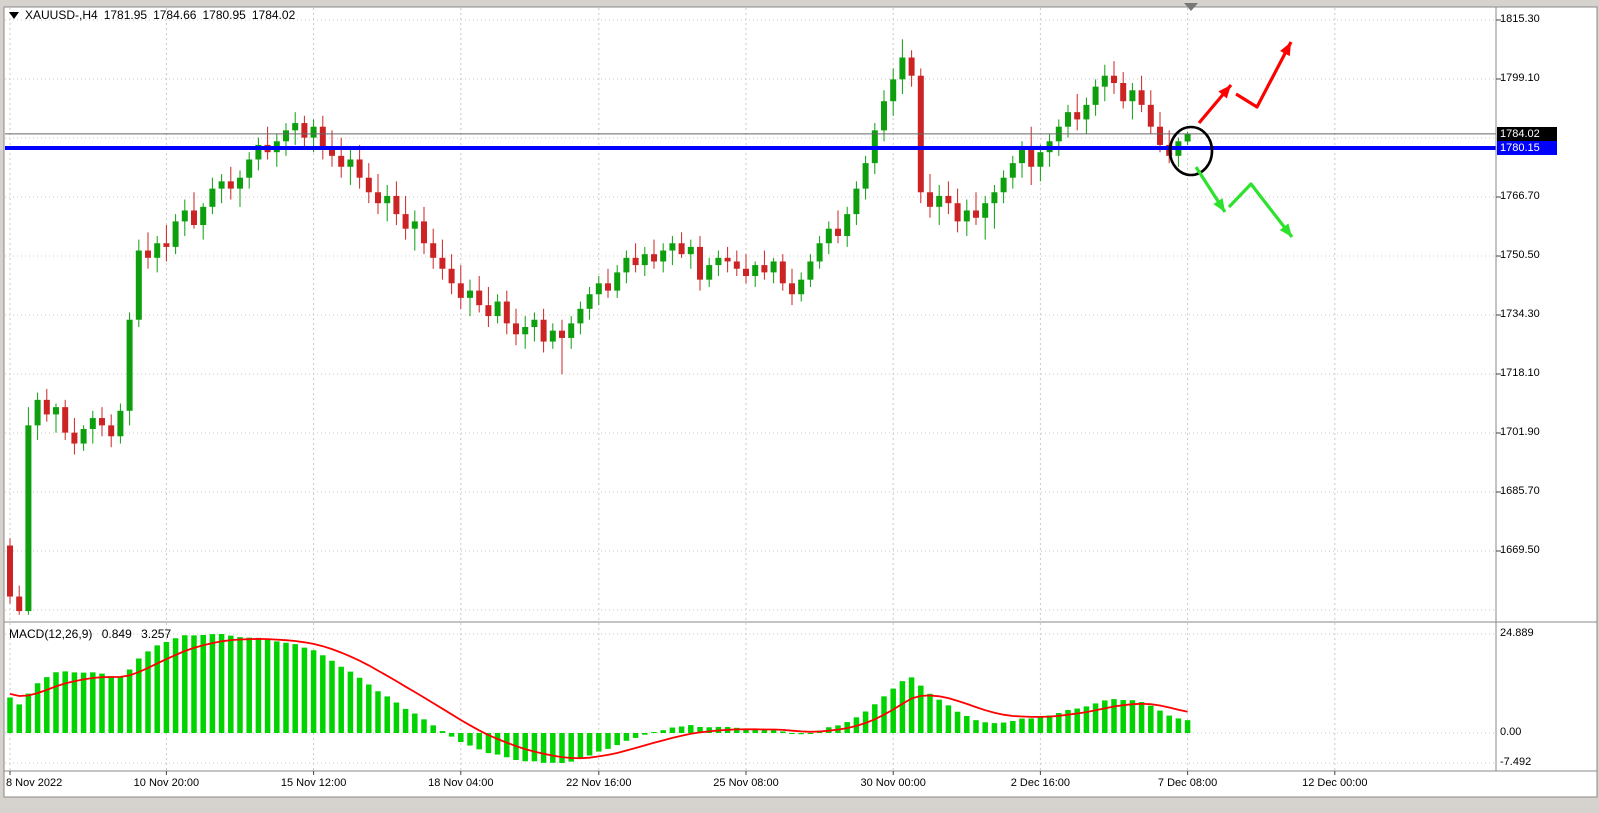 Image resolution: width=1599 pixels, height=813 pixels. I want to click on macd-signal-line, so click(598, 698).